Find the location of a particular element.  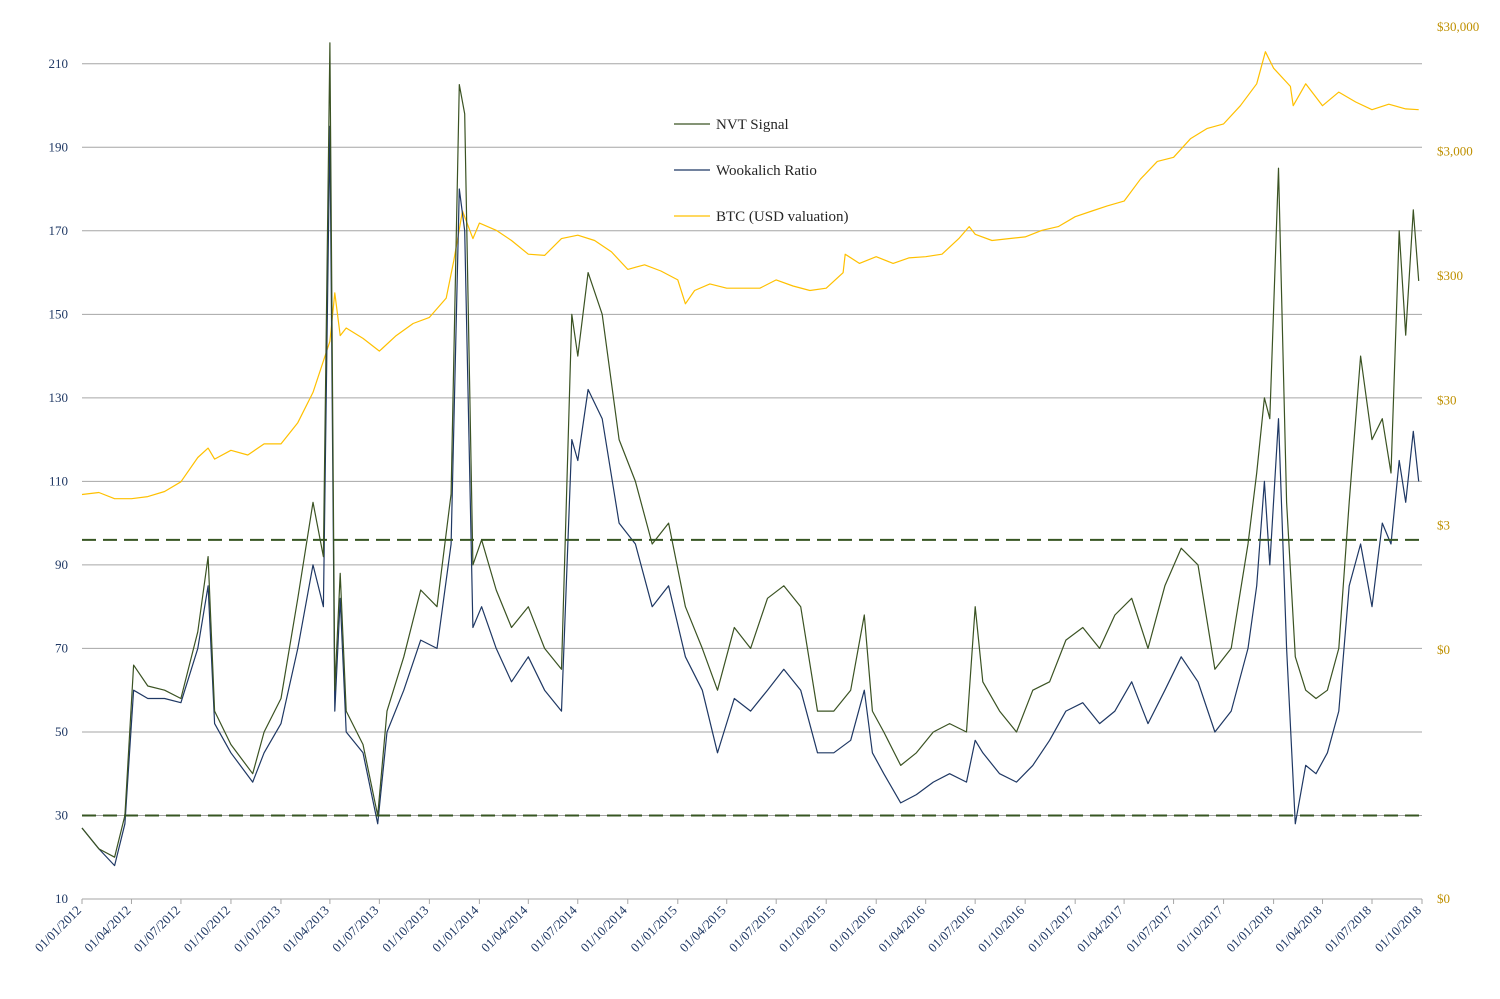

legend-label-wookalich: Wookalich Ratio is located at coordinates (766, 171).